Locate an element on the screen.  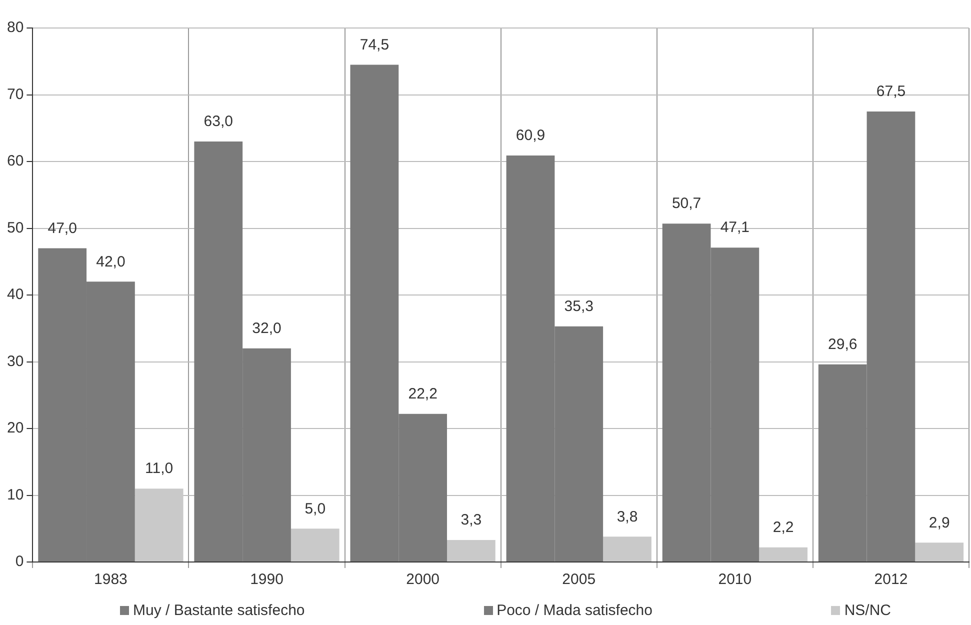
data-label: 32,0 is located at coordinates (267, 329).